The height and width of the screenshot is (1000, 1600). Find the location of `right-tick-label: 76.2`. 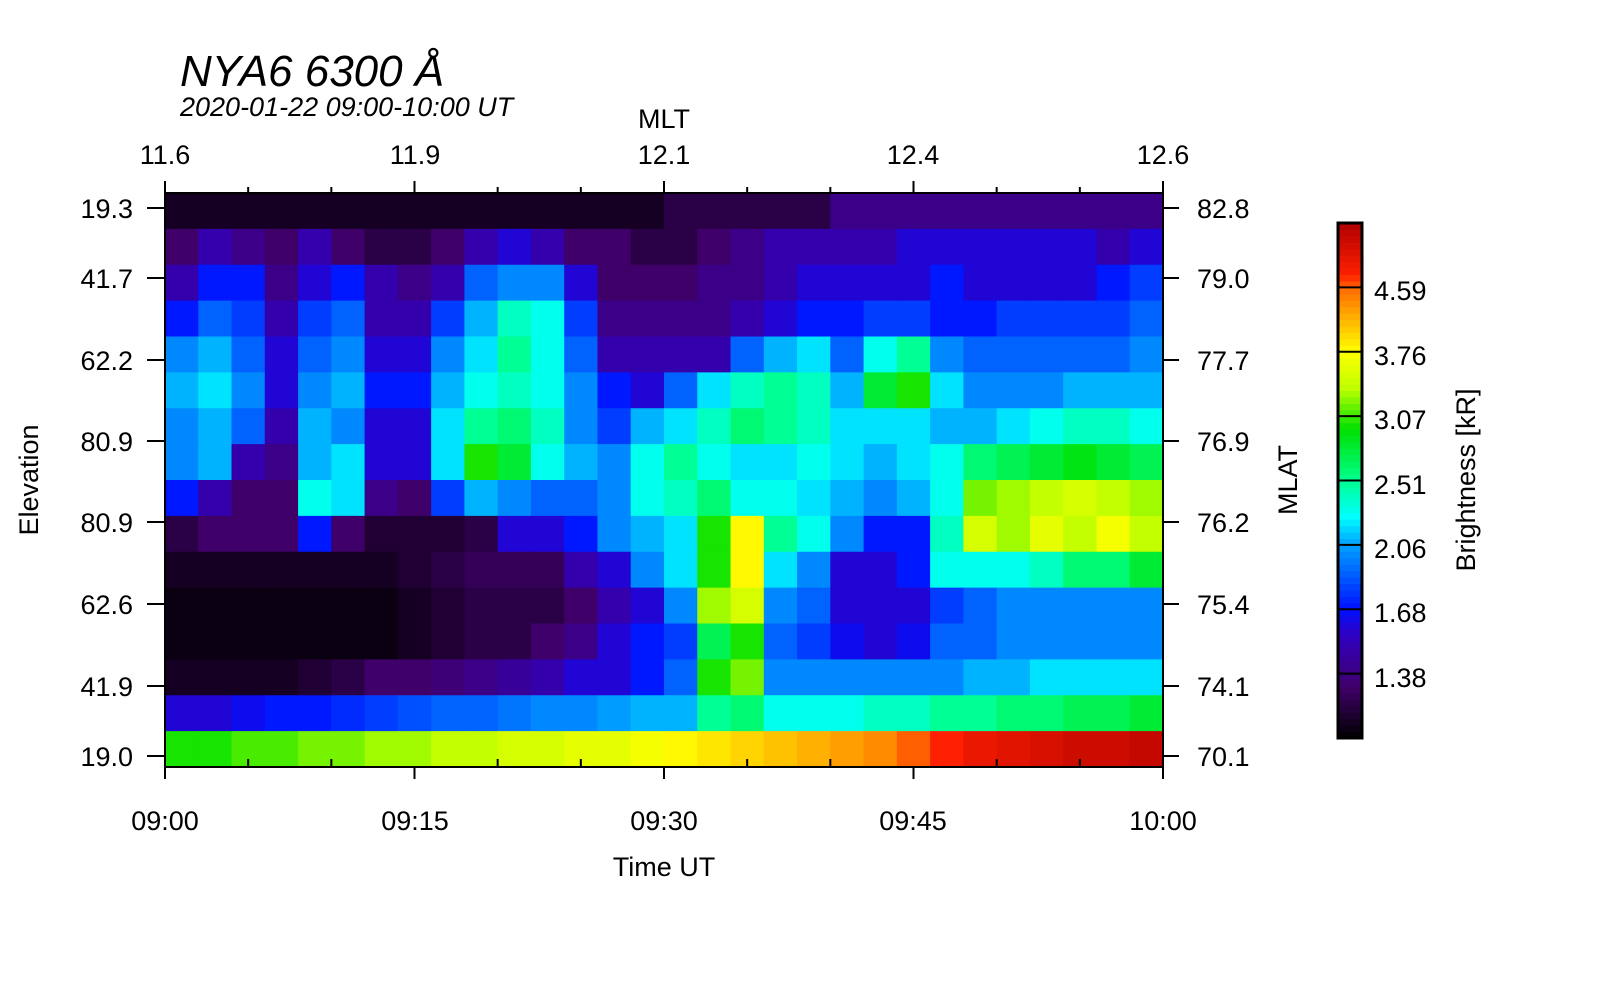

right-tick-label: 76.2 is located at coordinates (1223, 523).